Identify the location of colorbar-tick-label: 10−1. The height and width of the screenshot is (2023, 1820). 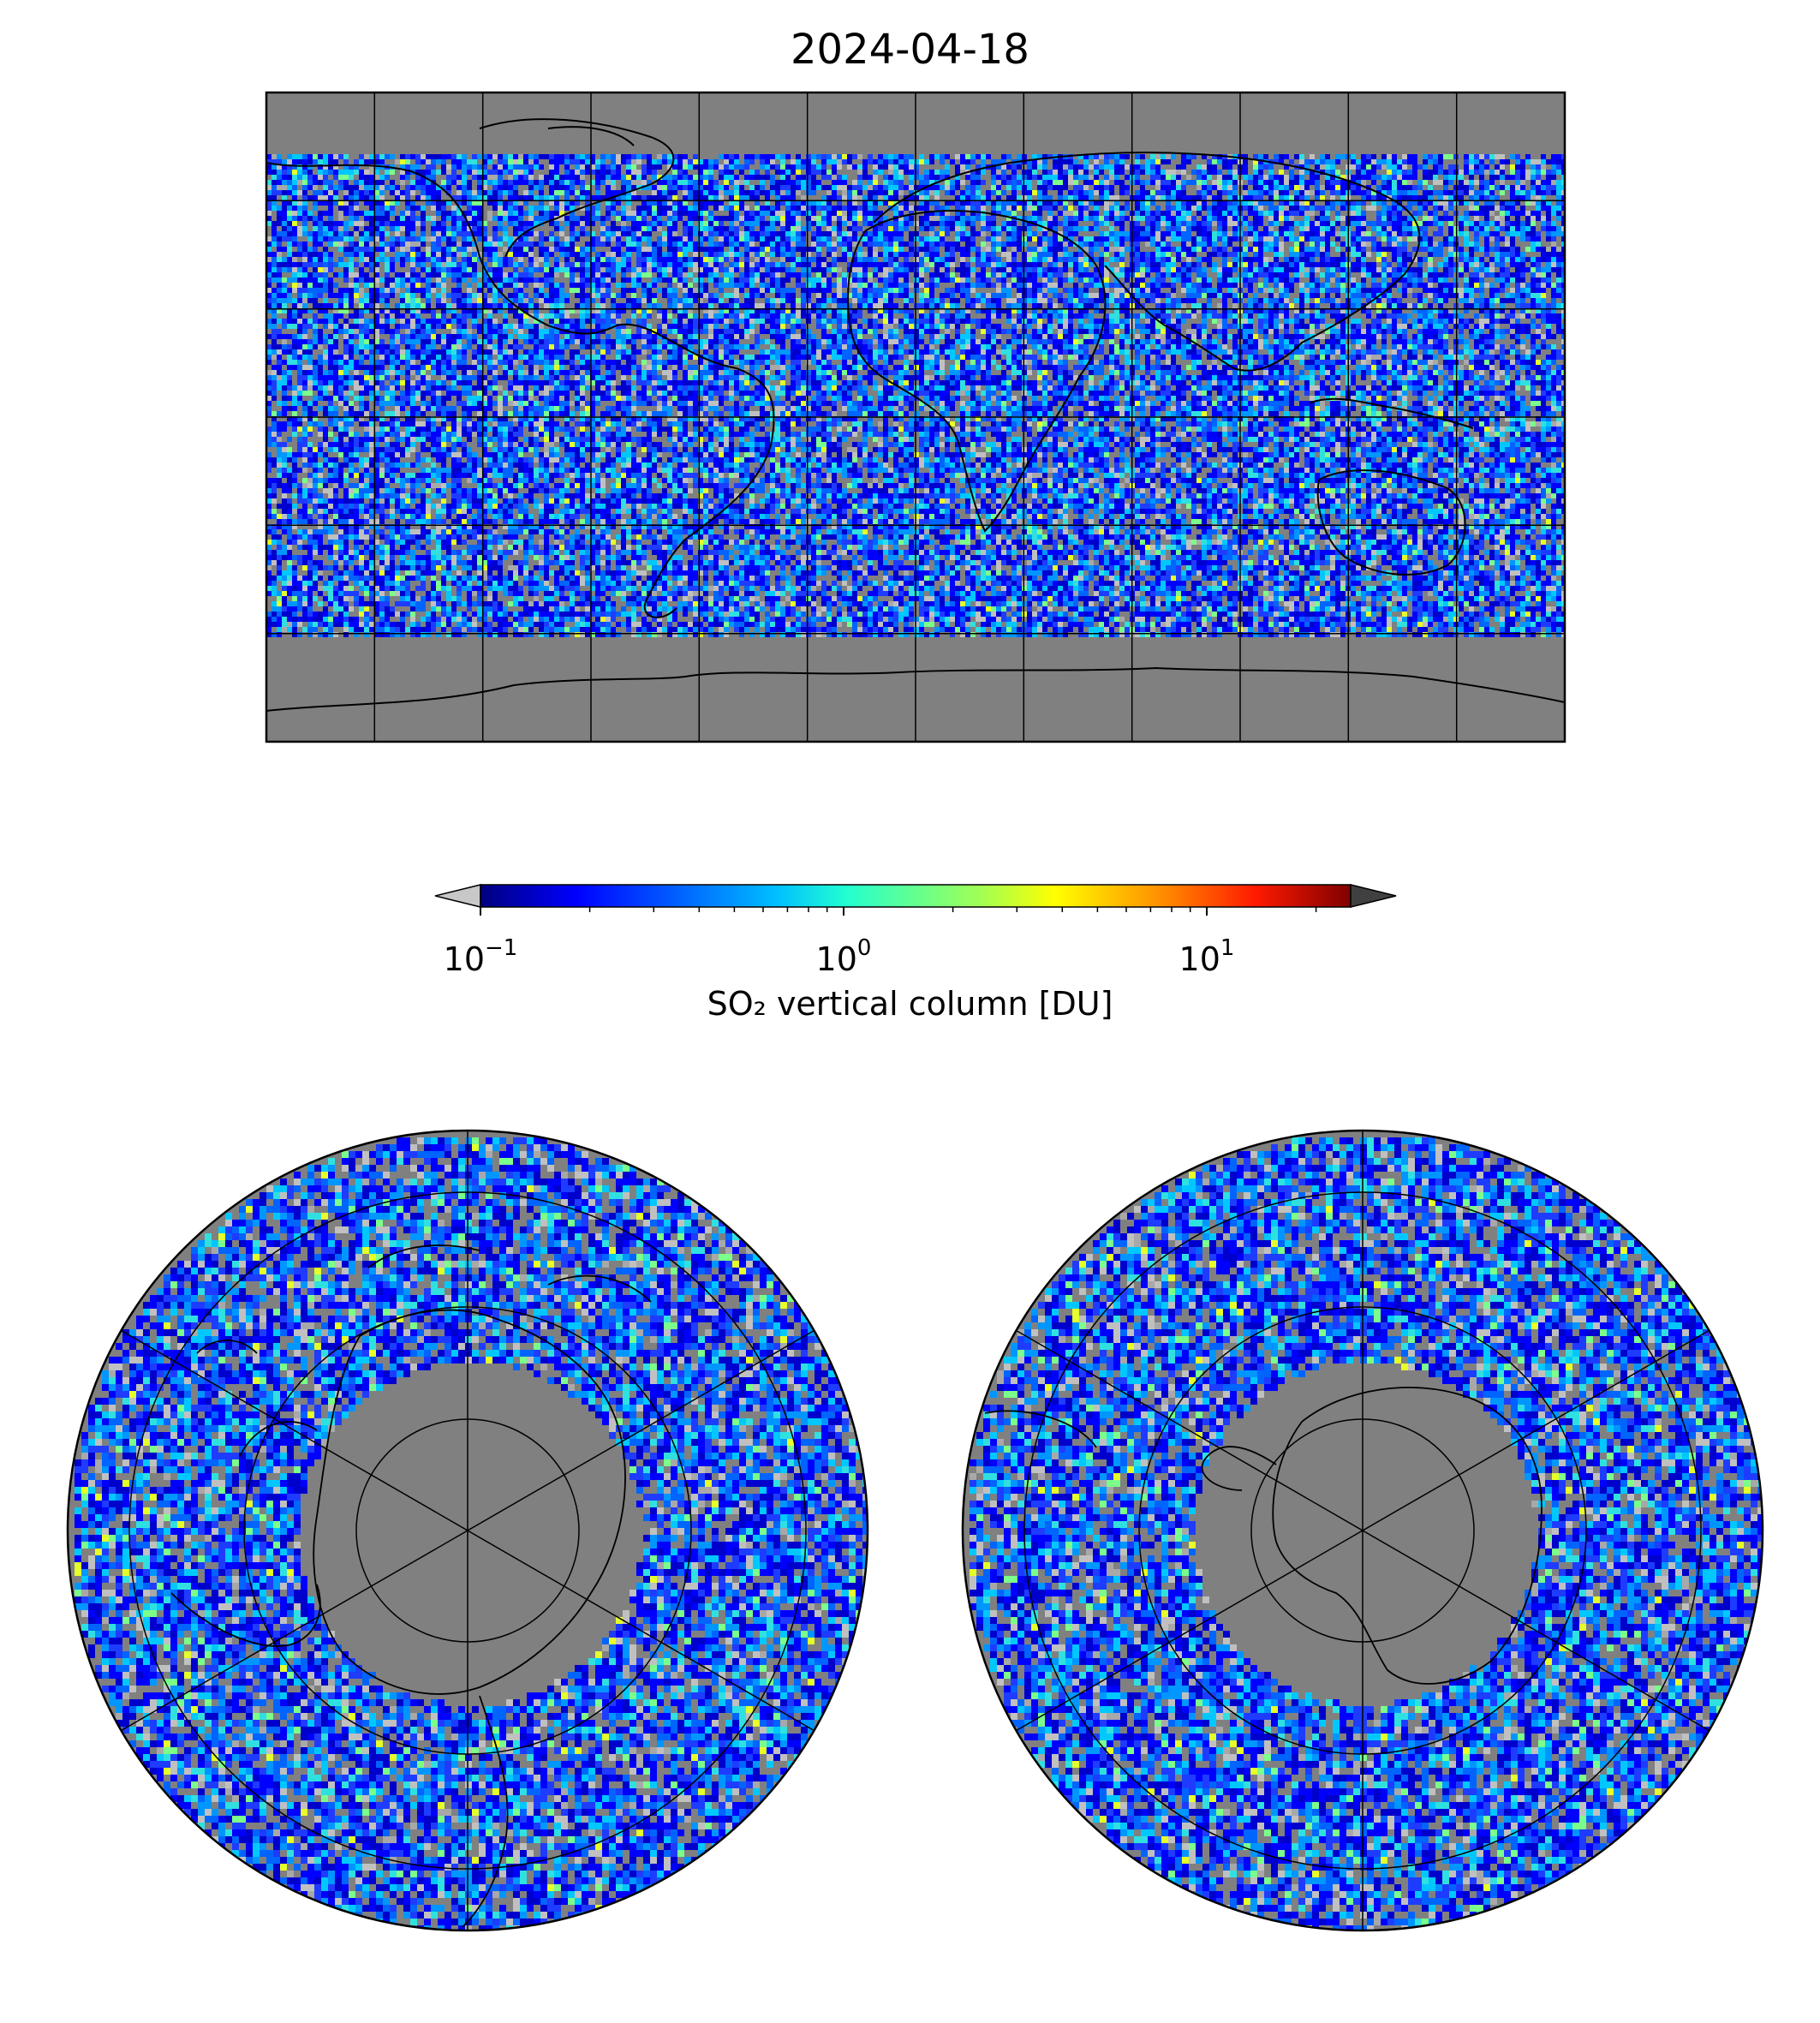
(480, 956).